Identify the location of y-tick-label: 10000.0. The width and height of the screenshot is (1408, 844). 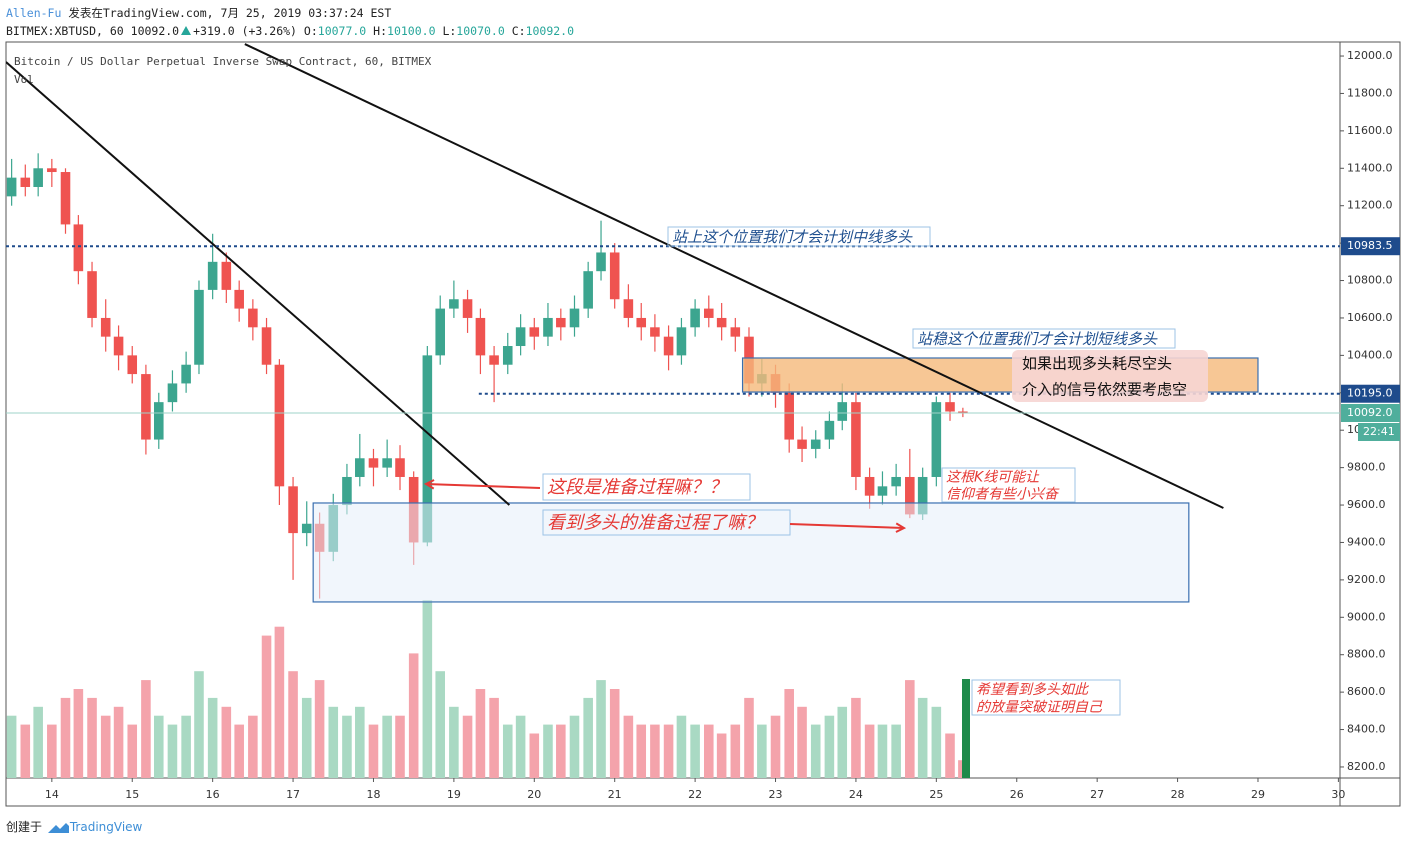
(1370, 429).